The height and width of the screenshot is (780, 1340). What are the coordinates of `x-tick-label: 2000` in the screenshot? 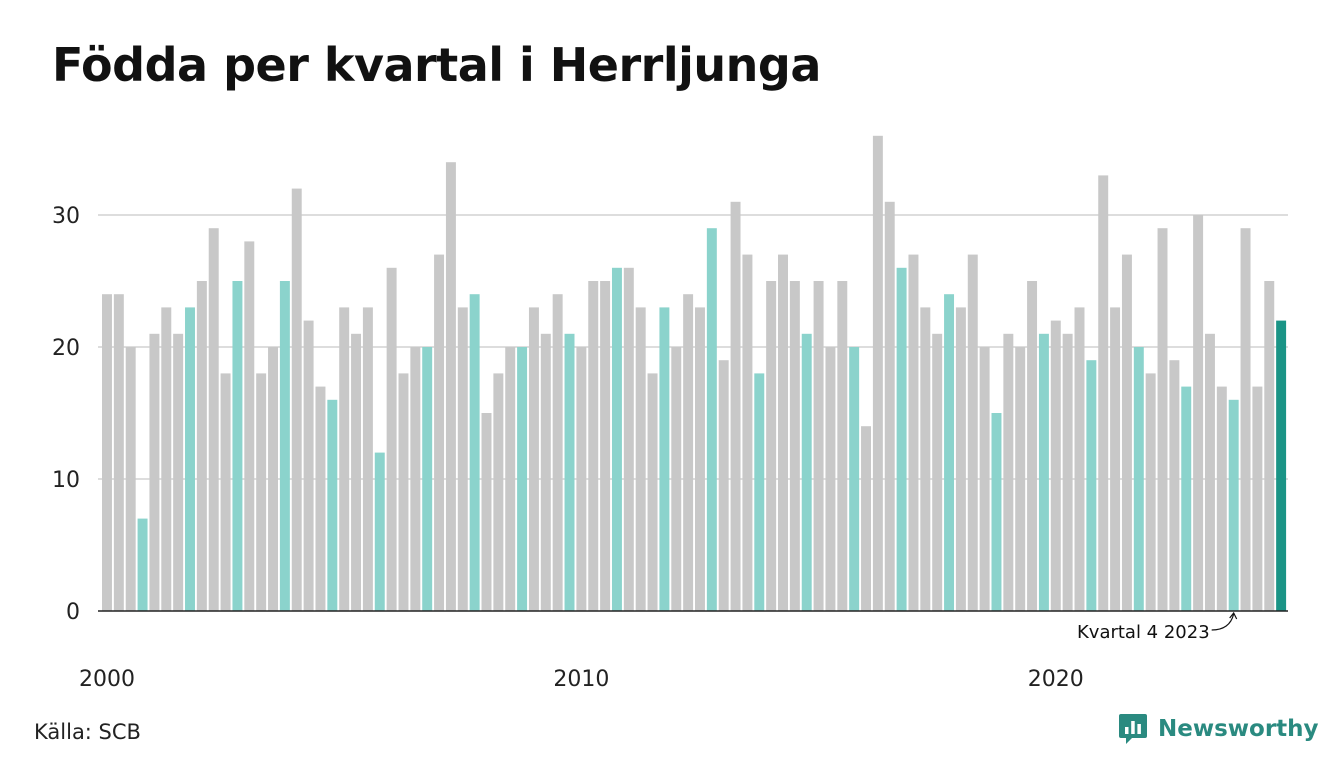 It's located at (107, 679).